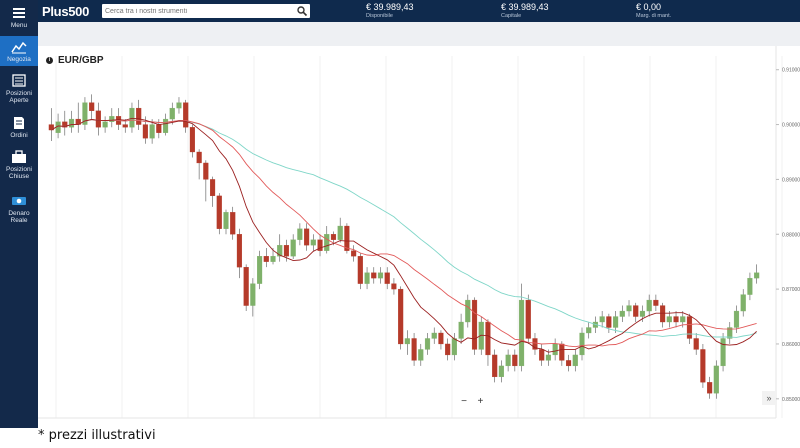 This screenshot has width=800, height=448. Describe the element at coordinates (649, 7) in the screenshot. I see `stat-value: € 0,00` at that location.